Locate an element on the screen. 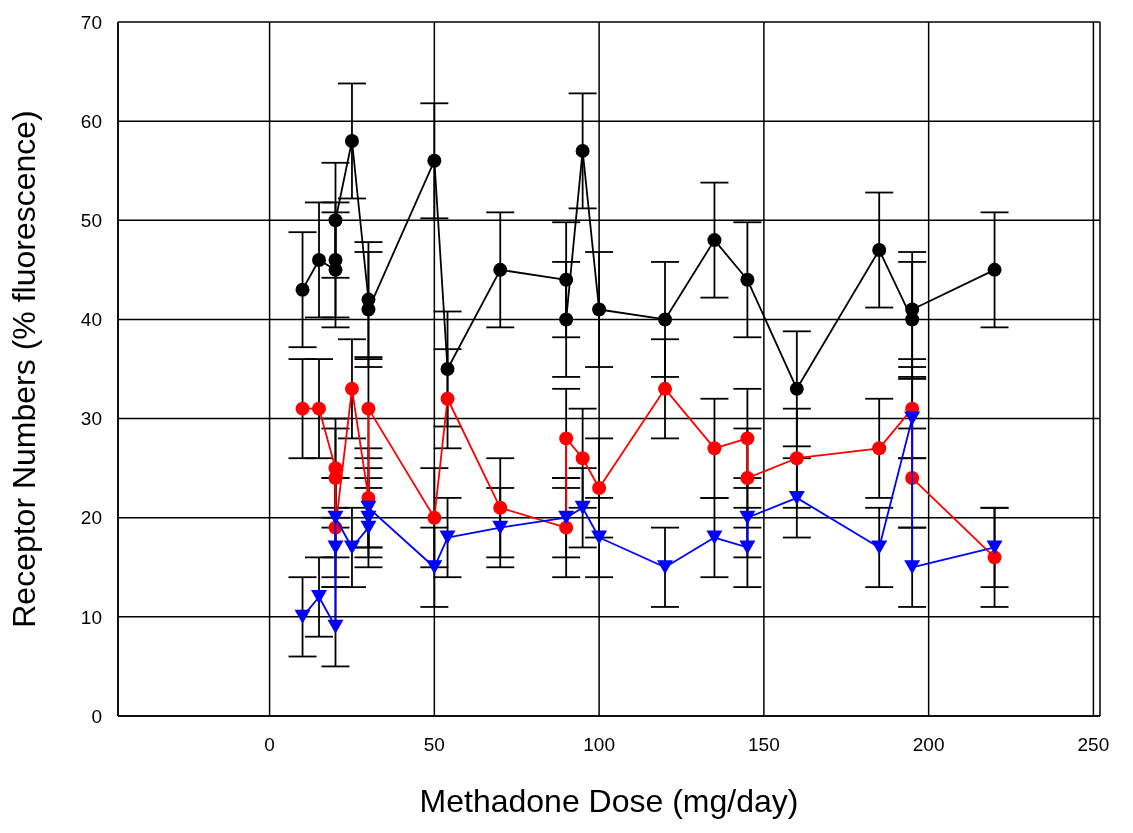 The image size is (1133, 833). x-tick-label: 150 is located at coordinates (764, 745).